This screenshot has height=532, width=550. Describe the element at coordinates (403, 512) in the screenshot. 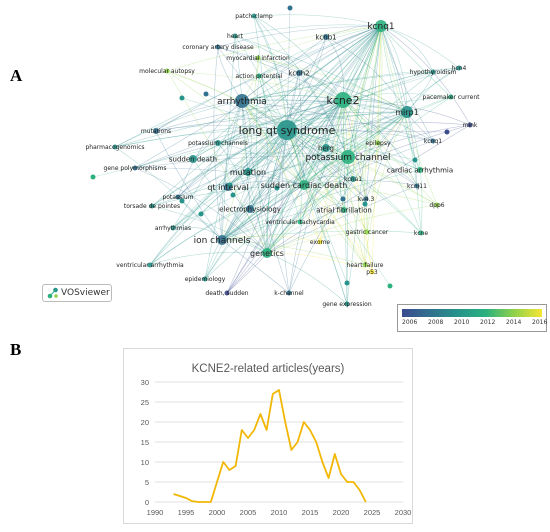

I see `x-tick-label: 2030` at that location.